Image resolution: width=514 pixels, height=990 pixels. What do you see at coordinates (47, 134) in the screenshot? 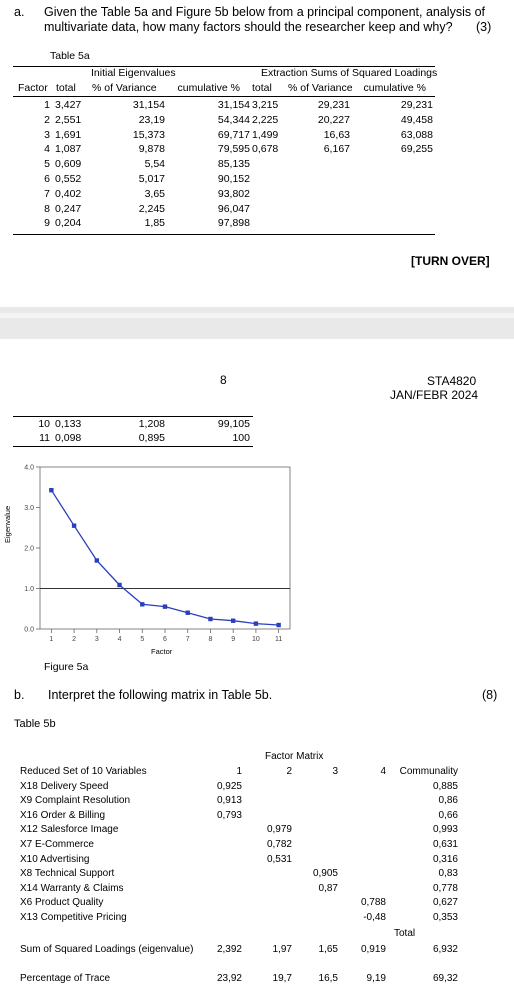
I see `table-5a-cell: 3` at bounding box center [47, 134].